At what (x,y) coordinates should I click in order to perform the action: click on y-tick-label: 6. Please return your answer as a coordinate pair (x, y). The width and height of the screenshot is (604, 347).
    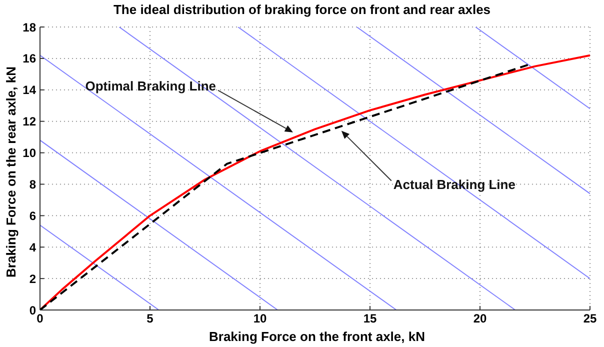
    Looking at the image, I should click on (32, 215).